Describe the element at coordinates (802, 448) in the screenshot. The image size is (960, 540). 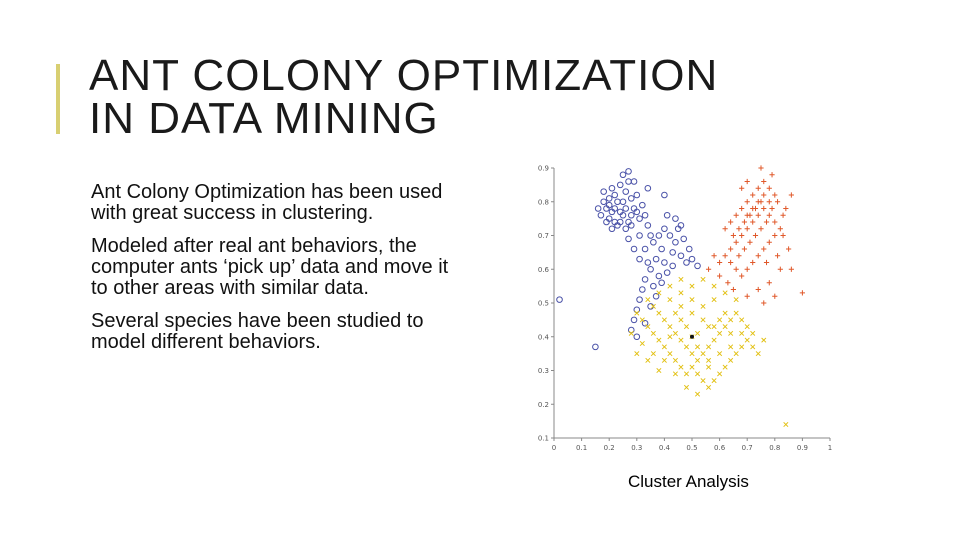
I see `x-tick-label: 0.9` at that location.